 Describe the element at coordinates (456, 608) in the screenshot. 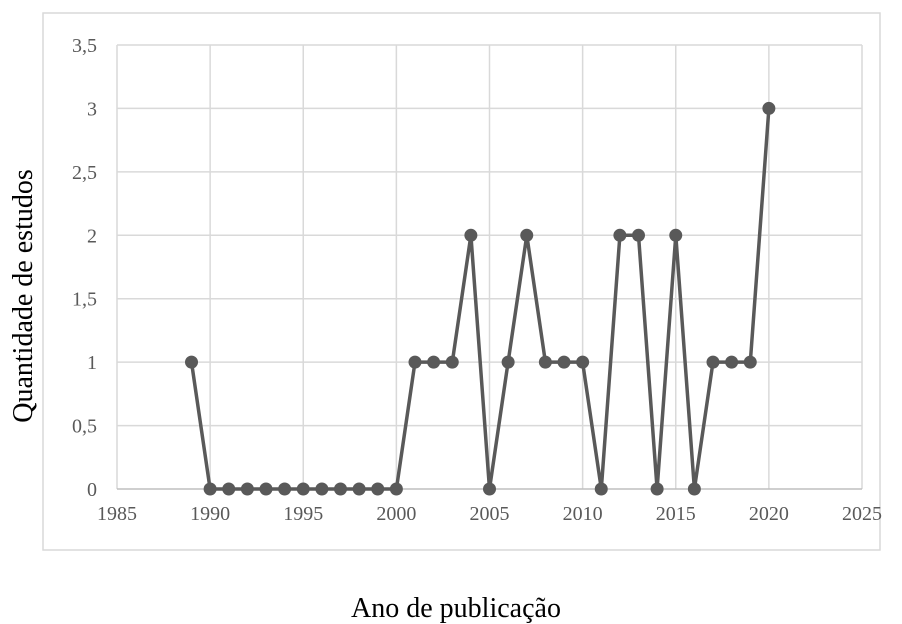

I see `x-axis-title: Ano de publicação` at that location.